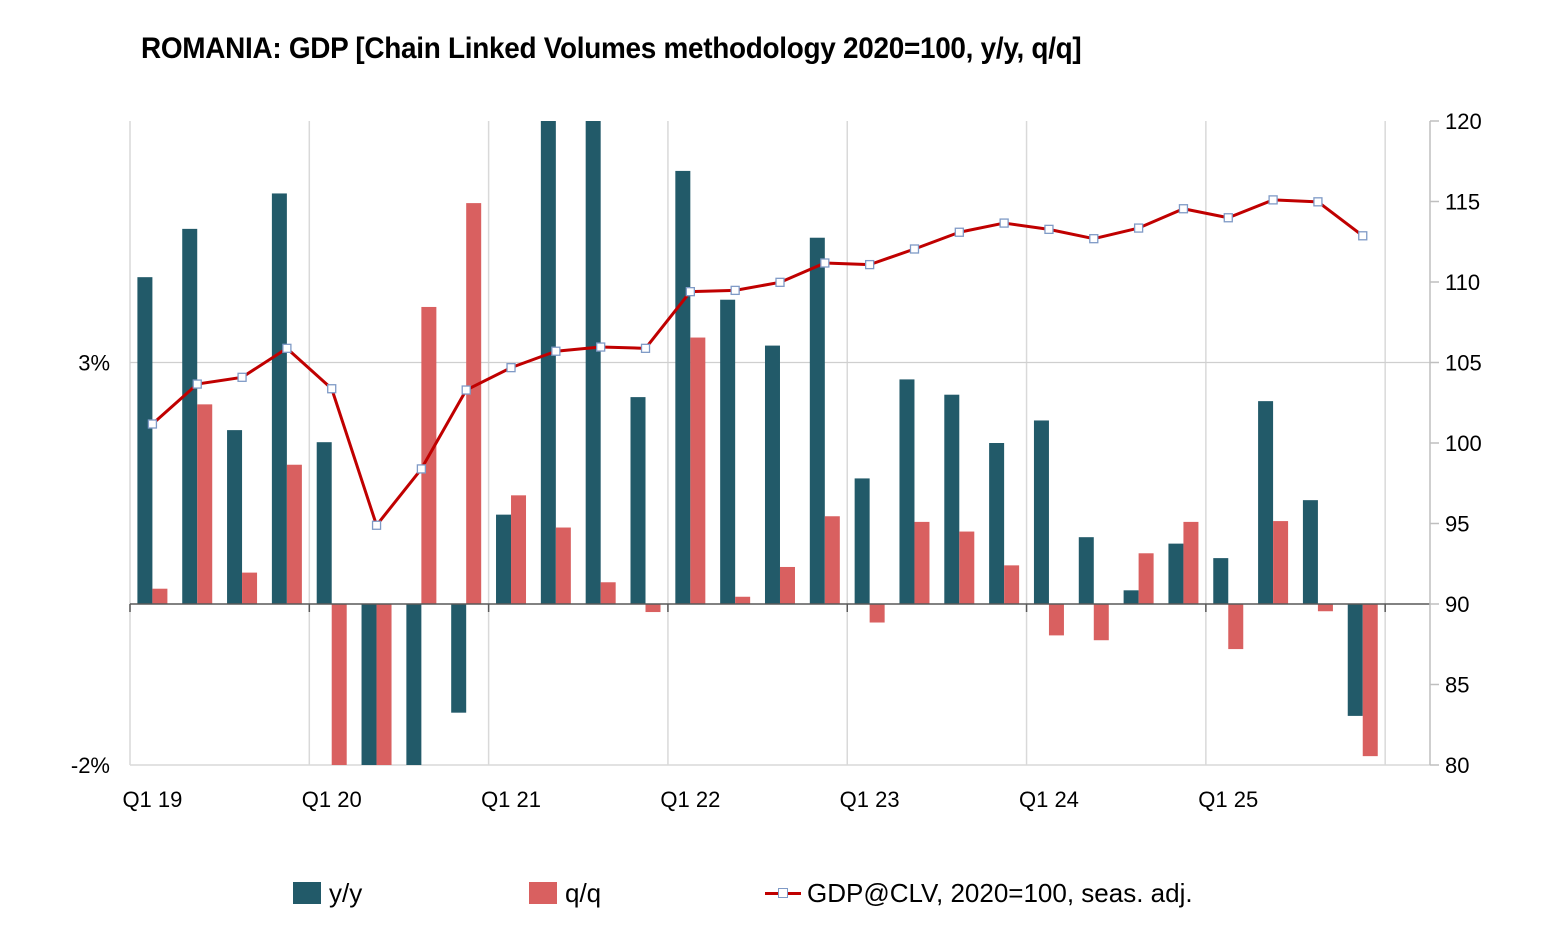  Describe the element at coordinates (327, 893) in the screenshot. I see `legend-item-yy: y/y` at that location.